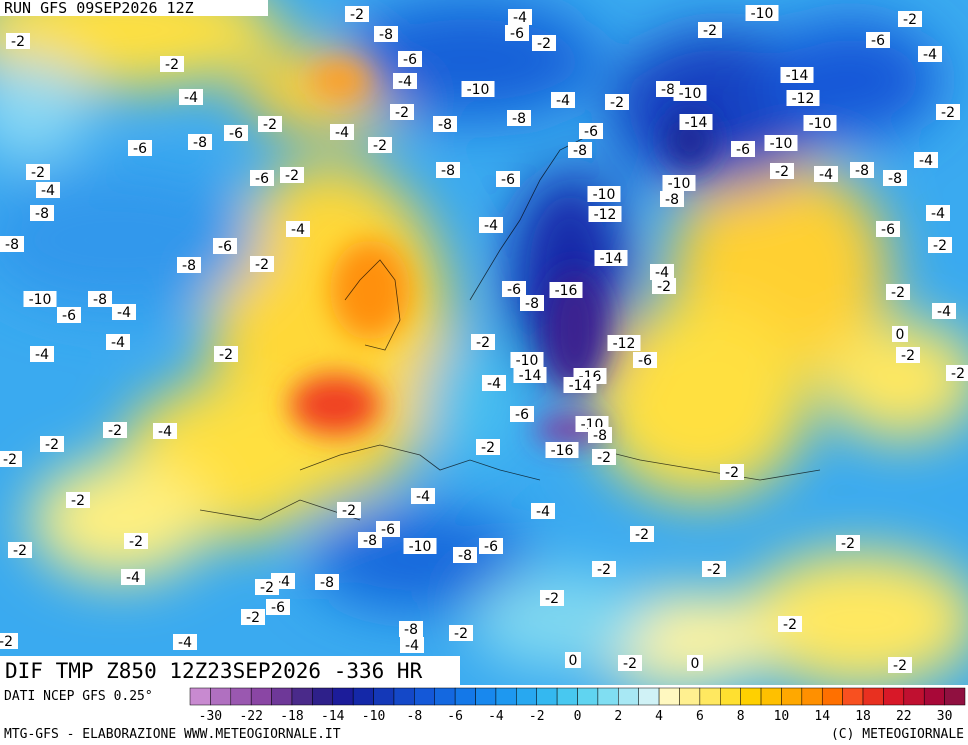 The height and width of the screenshot is (745, 968). I want to click on colorbar-tick-label: 10, so click(782, 716).